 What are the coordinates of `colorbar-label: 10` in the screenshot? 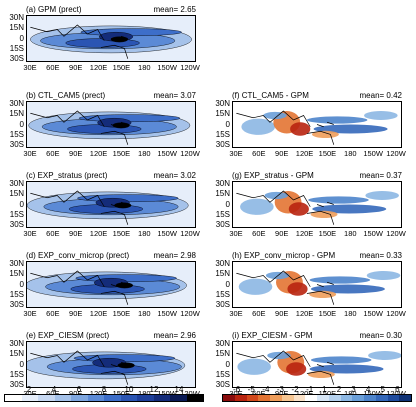 It's located at (129, 389).